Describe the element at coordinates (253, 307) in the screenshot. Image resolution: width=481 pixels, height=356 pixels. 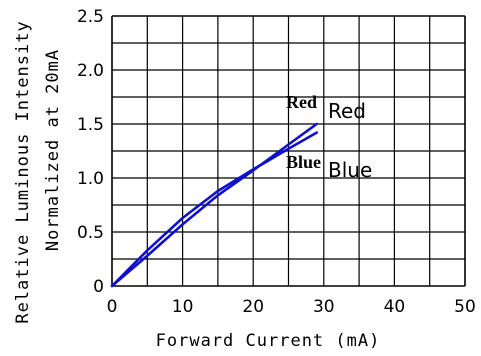
I see `x-tick-label: 20` at that location.